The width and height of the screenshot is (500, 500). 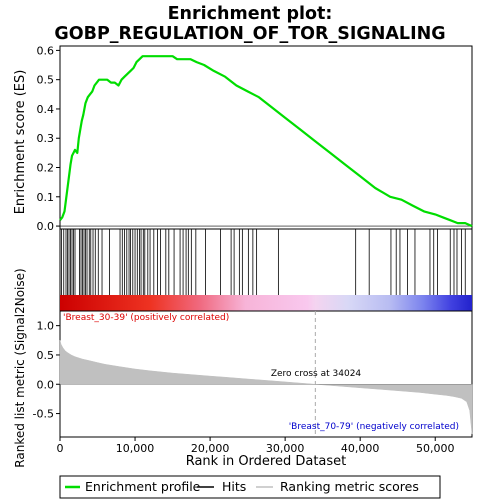 I want to click on metric-y-tick-label: -0.5, so click(x=43, y=414).